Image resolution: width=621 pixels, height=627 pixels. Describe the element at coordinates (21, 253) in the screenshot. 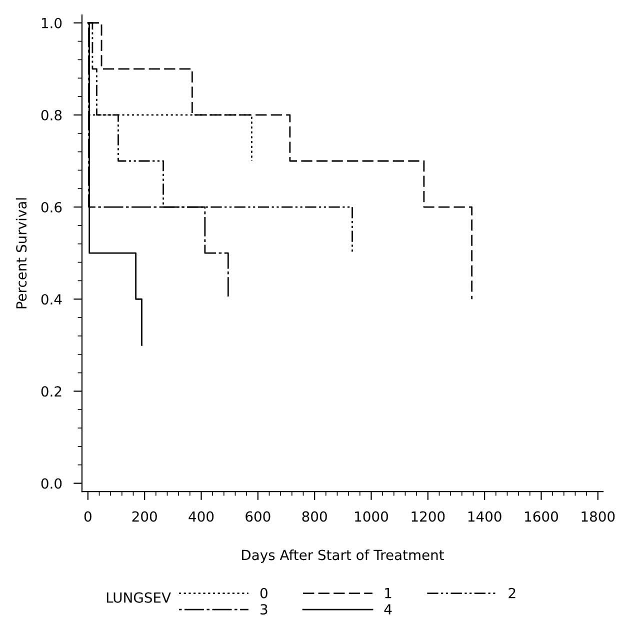

I see `y-axis-title: Percent Survival` at that location.